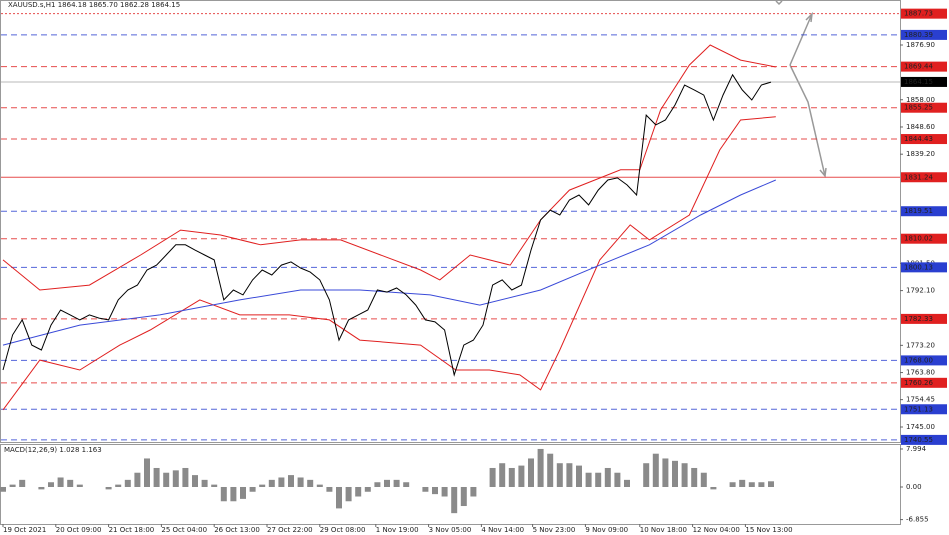 This screenshot has height=535, width=949. I want to click on level-label: 1880.39, so click(918, 35).